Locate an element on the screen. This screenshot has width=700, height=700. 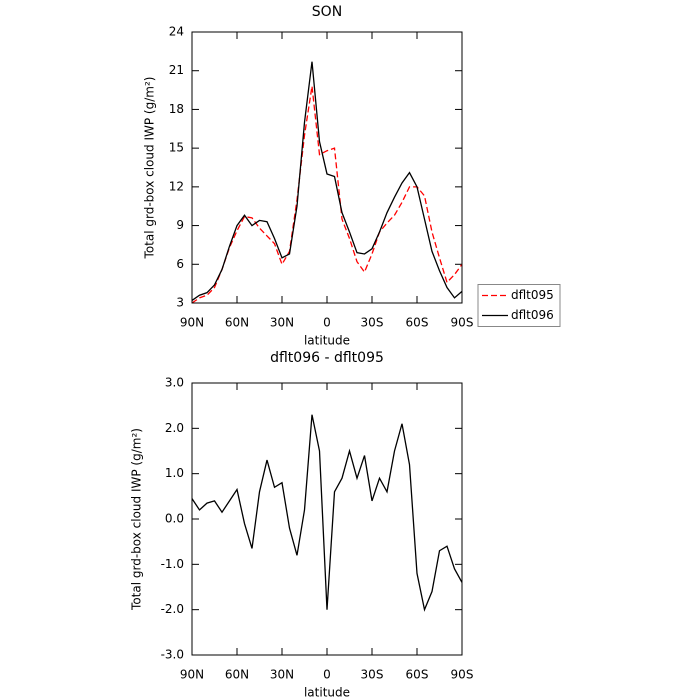
chart-title: SON is located at coordinates (327, 12).